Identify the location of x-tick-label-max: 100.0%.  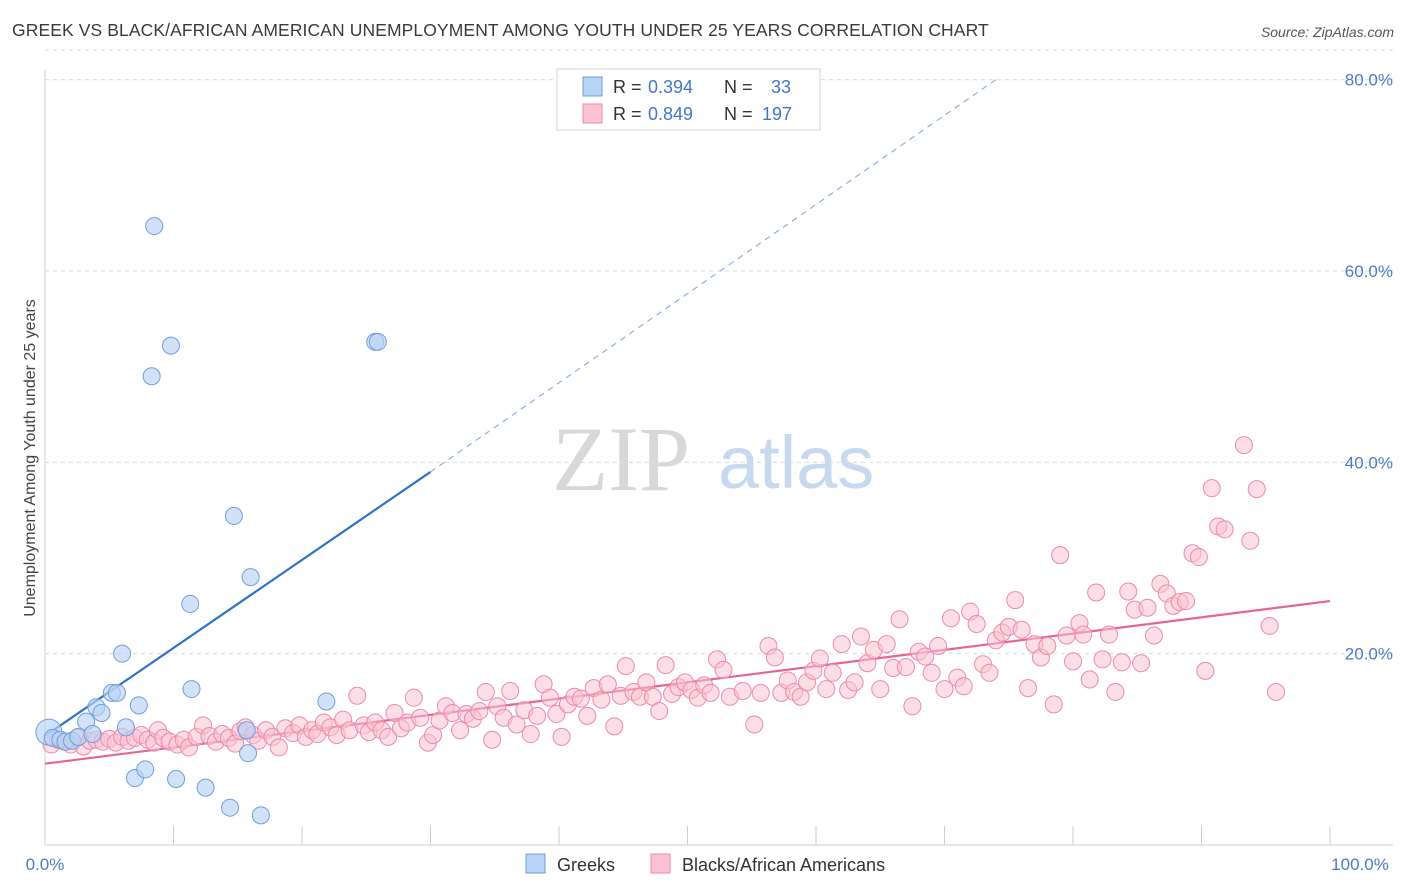
(1360, 864).